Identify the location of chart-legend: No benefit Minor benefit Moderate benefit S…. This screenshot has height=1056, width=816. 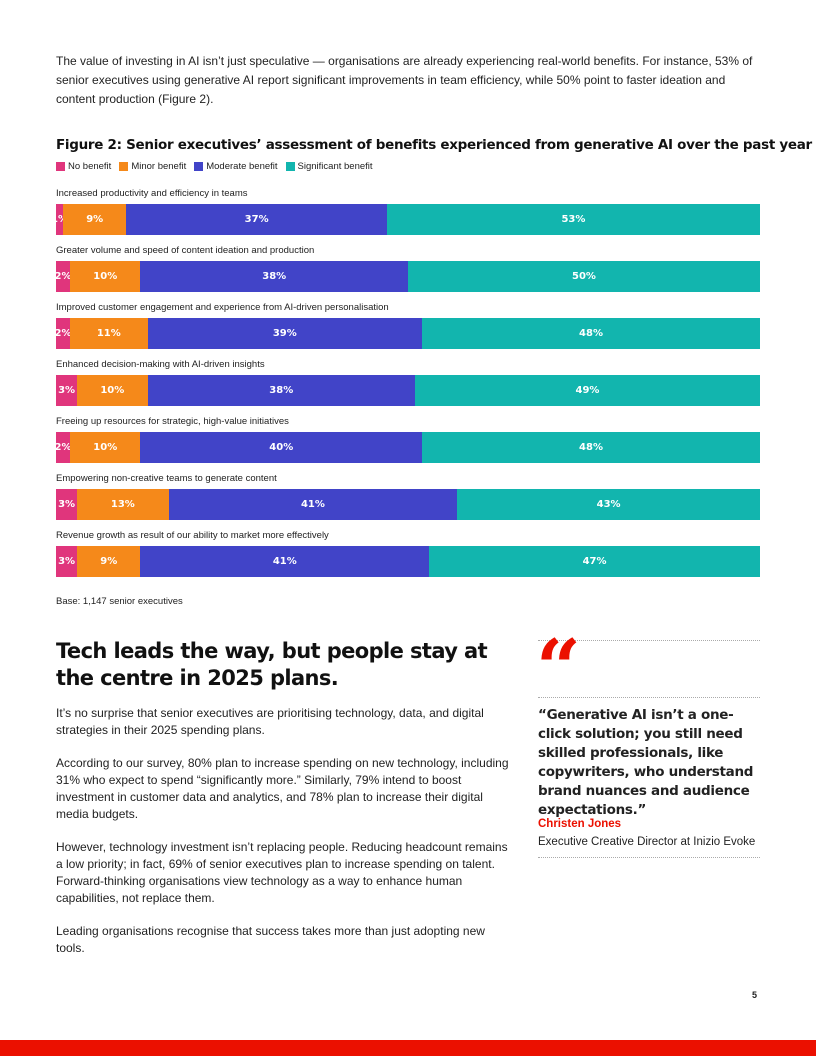
(214, 166).